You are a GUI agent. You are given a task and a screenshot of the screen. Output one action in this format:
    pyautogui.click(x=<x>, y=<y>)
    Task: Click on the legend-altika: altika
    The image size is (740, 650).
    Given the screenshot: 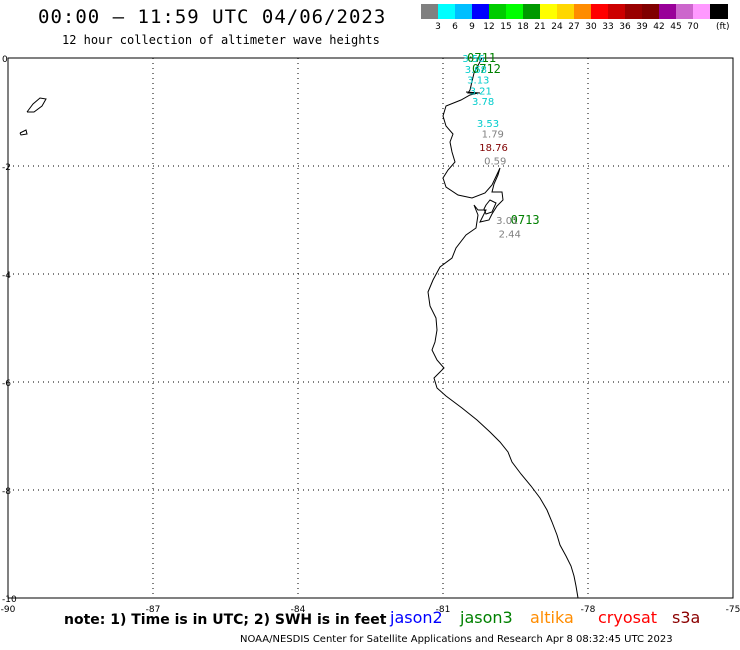 What is the action you would take?
    pyautogui.click(x=552, y=617)
    